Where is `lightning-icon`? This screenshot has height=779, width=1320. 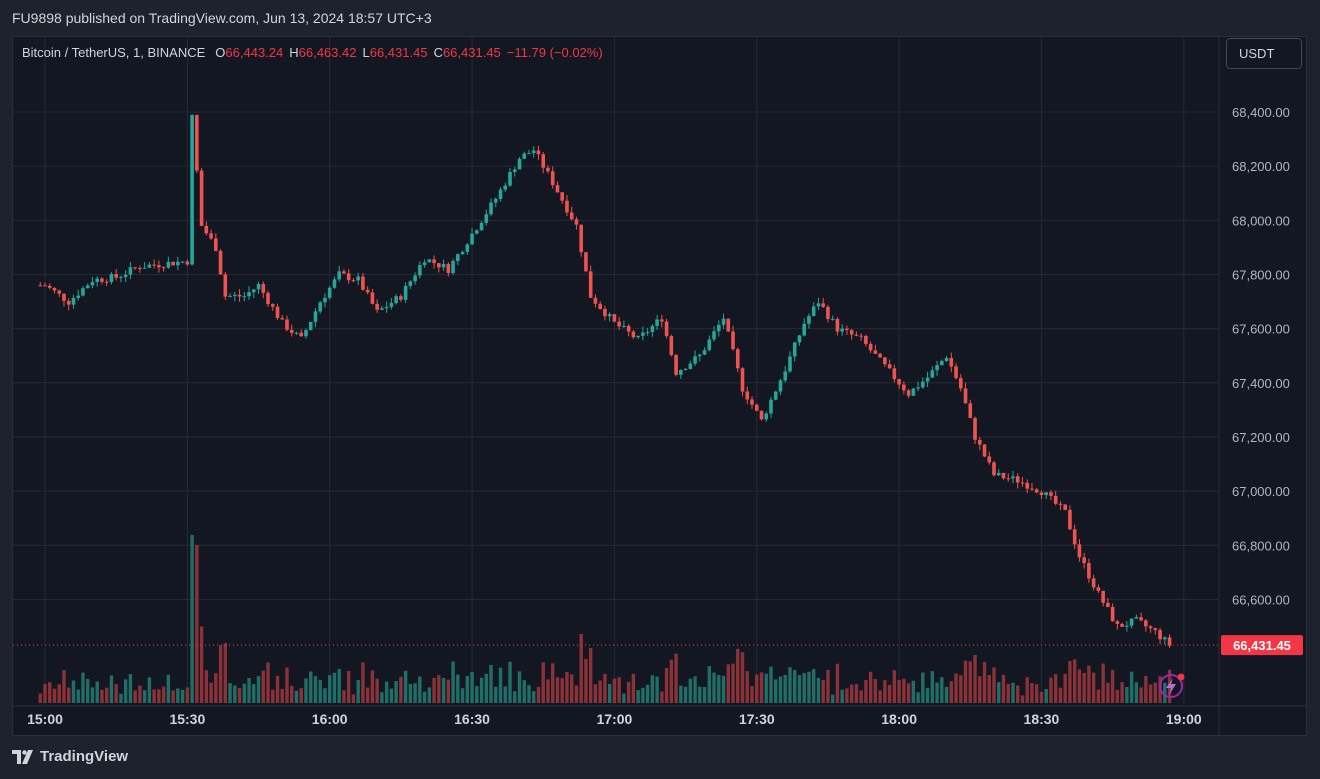 lightning-icon is located at coordinates (1172, 685).